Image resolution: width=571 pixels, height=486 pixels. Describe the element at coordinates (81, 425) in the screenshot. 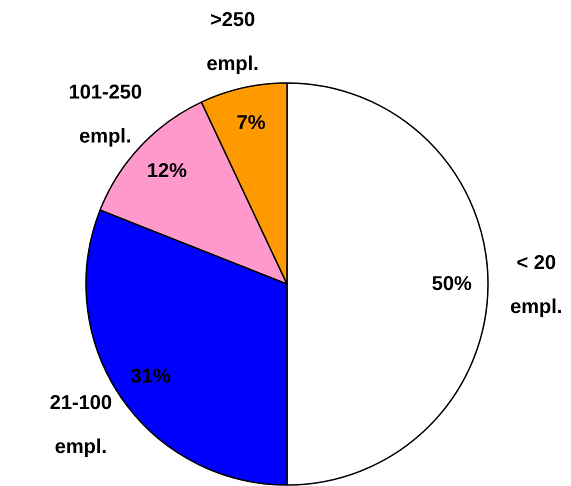

I see `slice-label: 21-100 empl.` at that location.